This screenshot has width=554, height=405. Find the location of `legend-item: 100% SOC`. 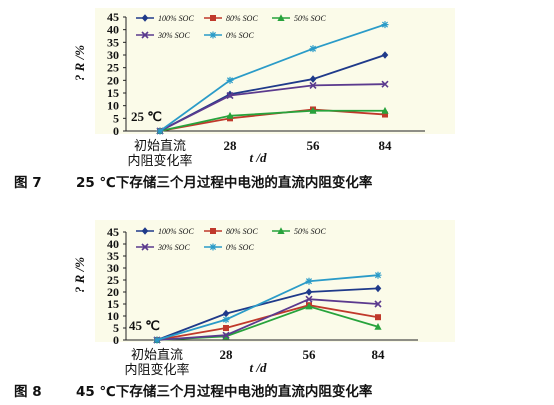

legend-item: 100% SOC is located at coordinates (165, 18).